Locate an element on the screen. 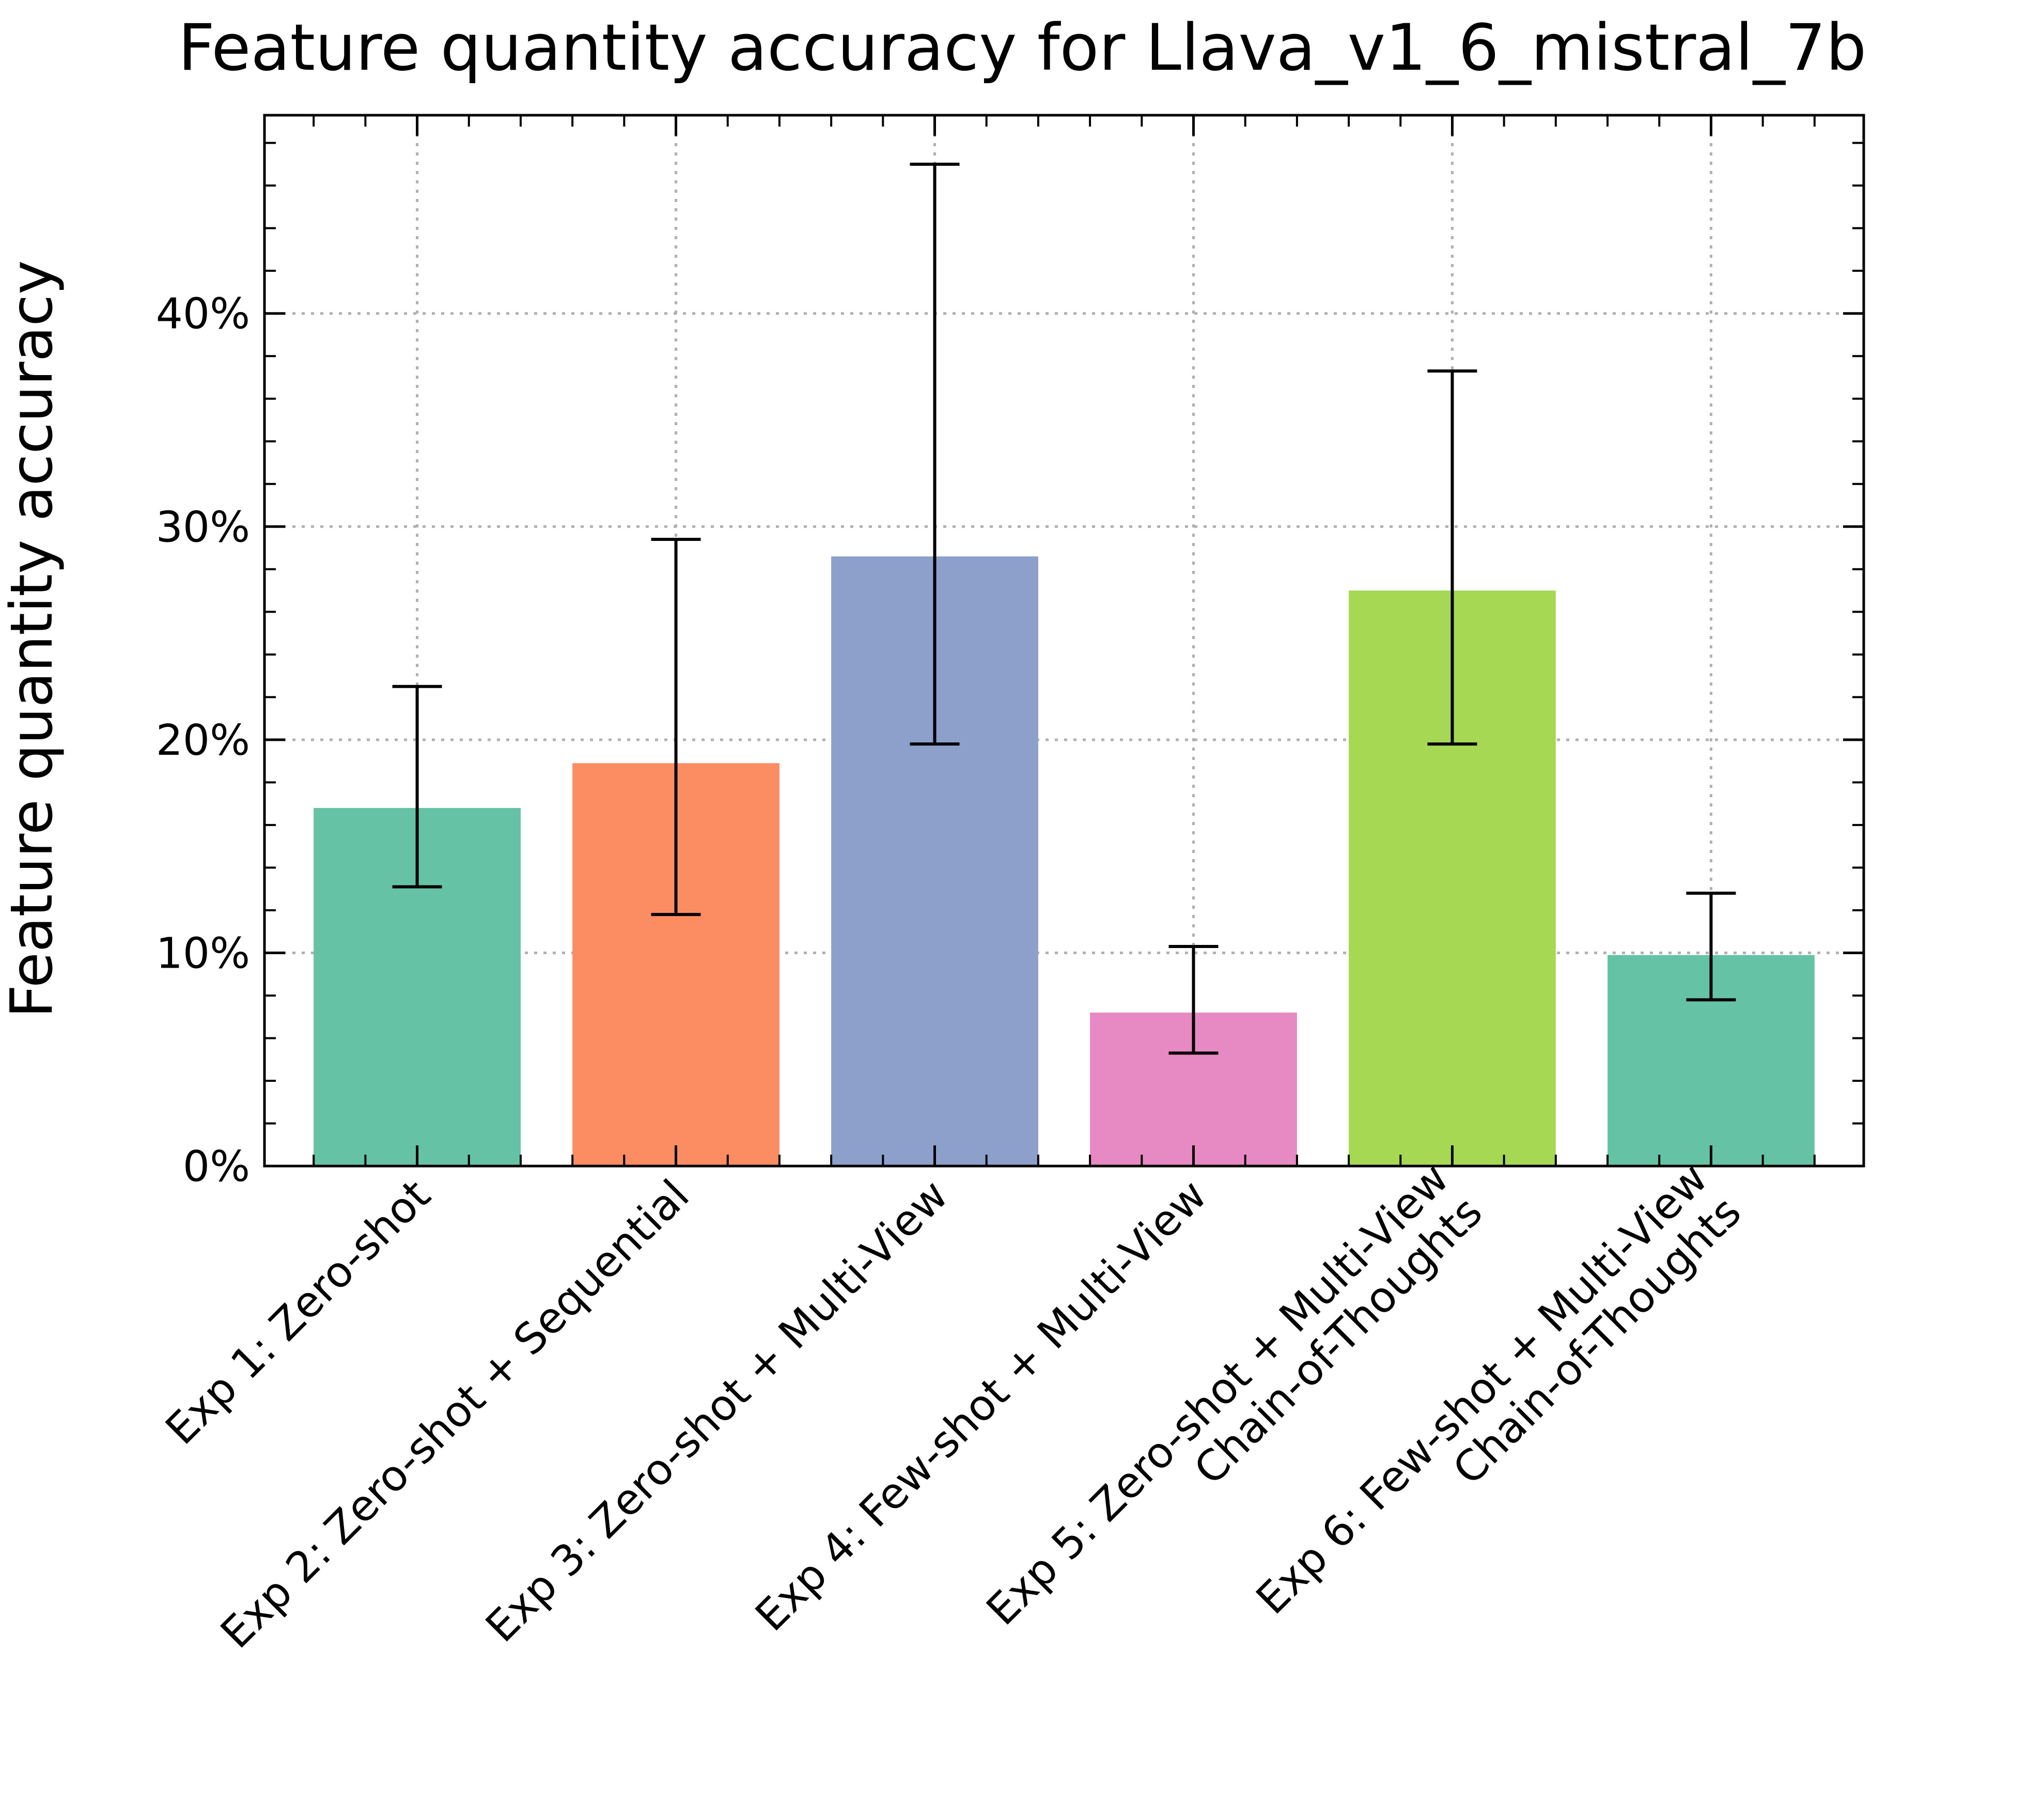 The width and height of the screenshot is (2044, 1817). x-tick-label-line: Exp 1: Zero-shot is located at coordinates (298, 1313).